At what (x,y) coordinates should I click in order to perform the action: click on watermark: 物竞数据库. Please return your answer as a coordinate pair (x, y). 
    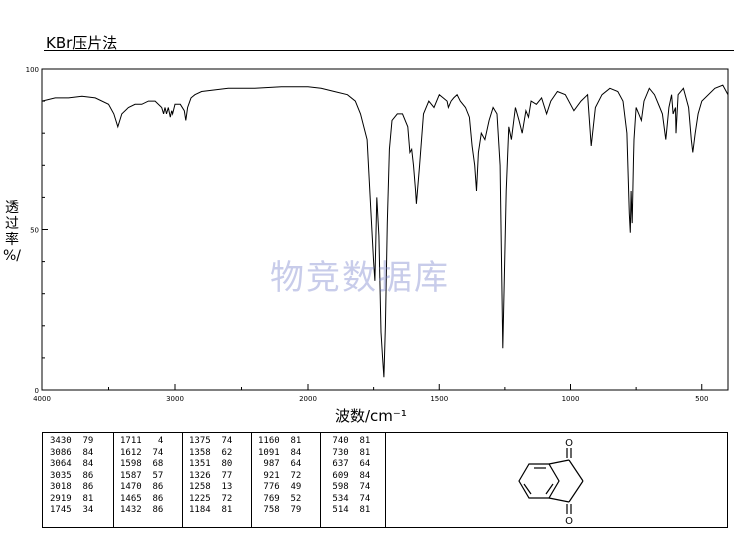
    Looking at the image, I should click on (360, 278).